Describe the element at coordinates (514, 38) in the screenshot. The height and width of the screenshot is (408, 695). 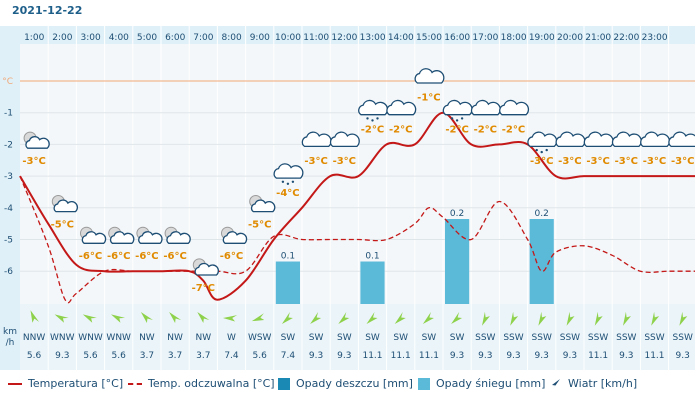
I see `hour-label: 18:00` at that location.